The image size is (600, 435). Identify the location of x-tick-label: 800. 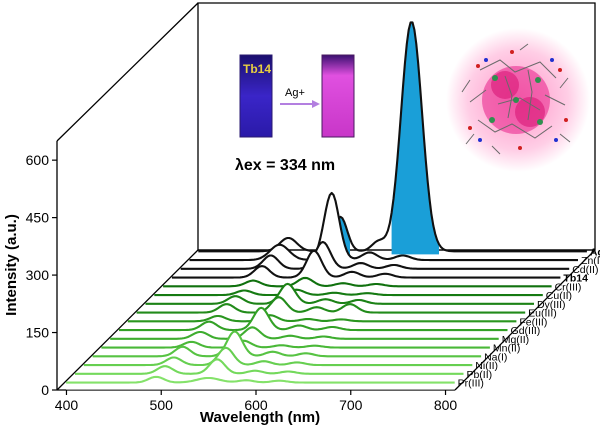
(446, 405).